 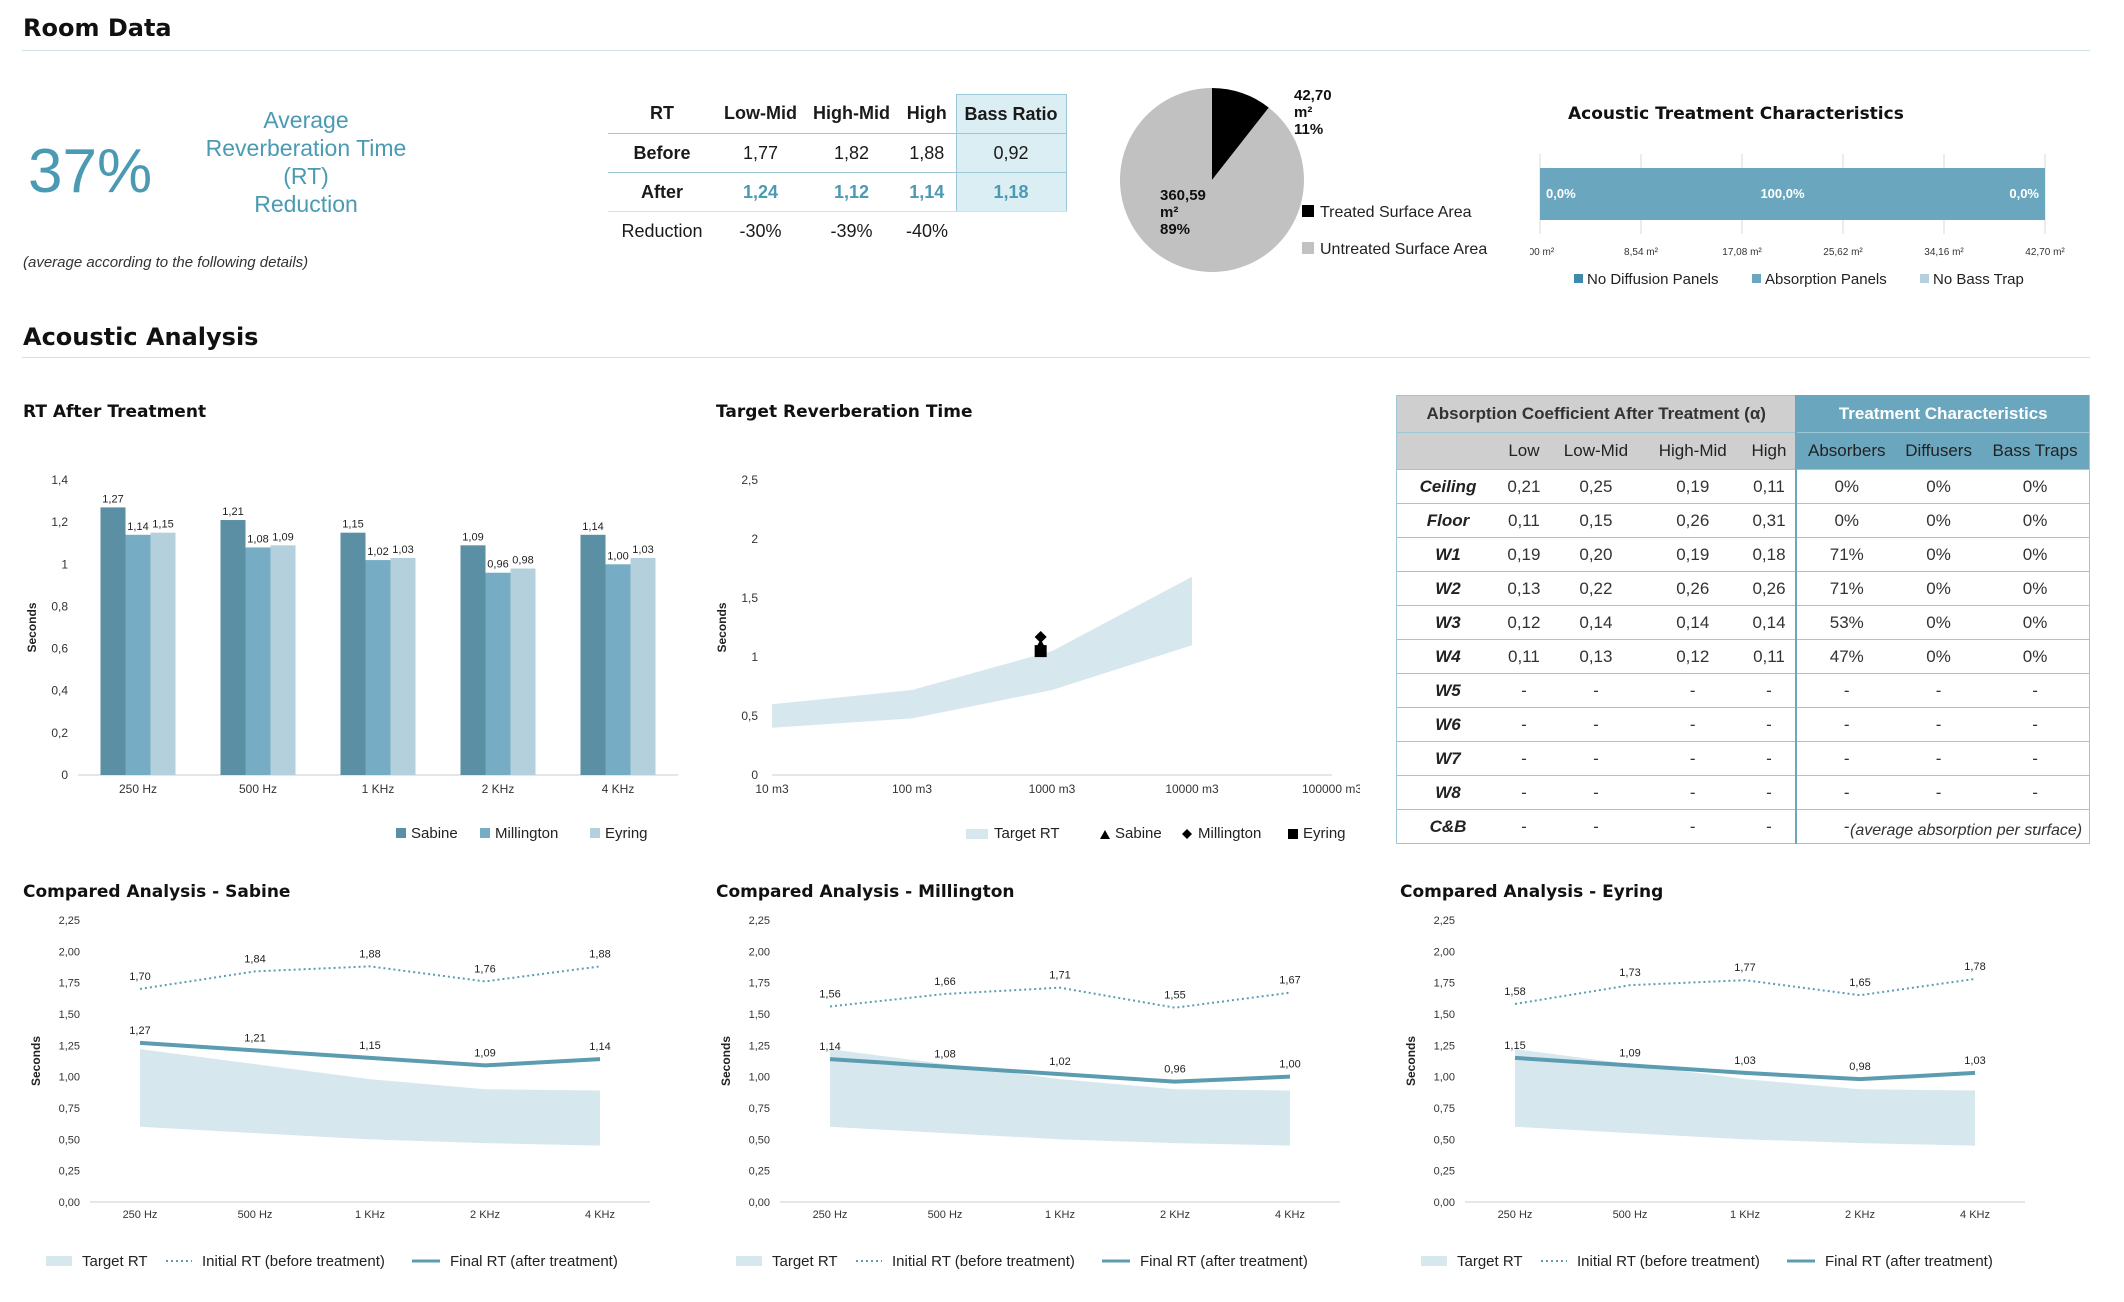 I want to click on room-data-divider, so click(x=1056, y=50).